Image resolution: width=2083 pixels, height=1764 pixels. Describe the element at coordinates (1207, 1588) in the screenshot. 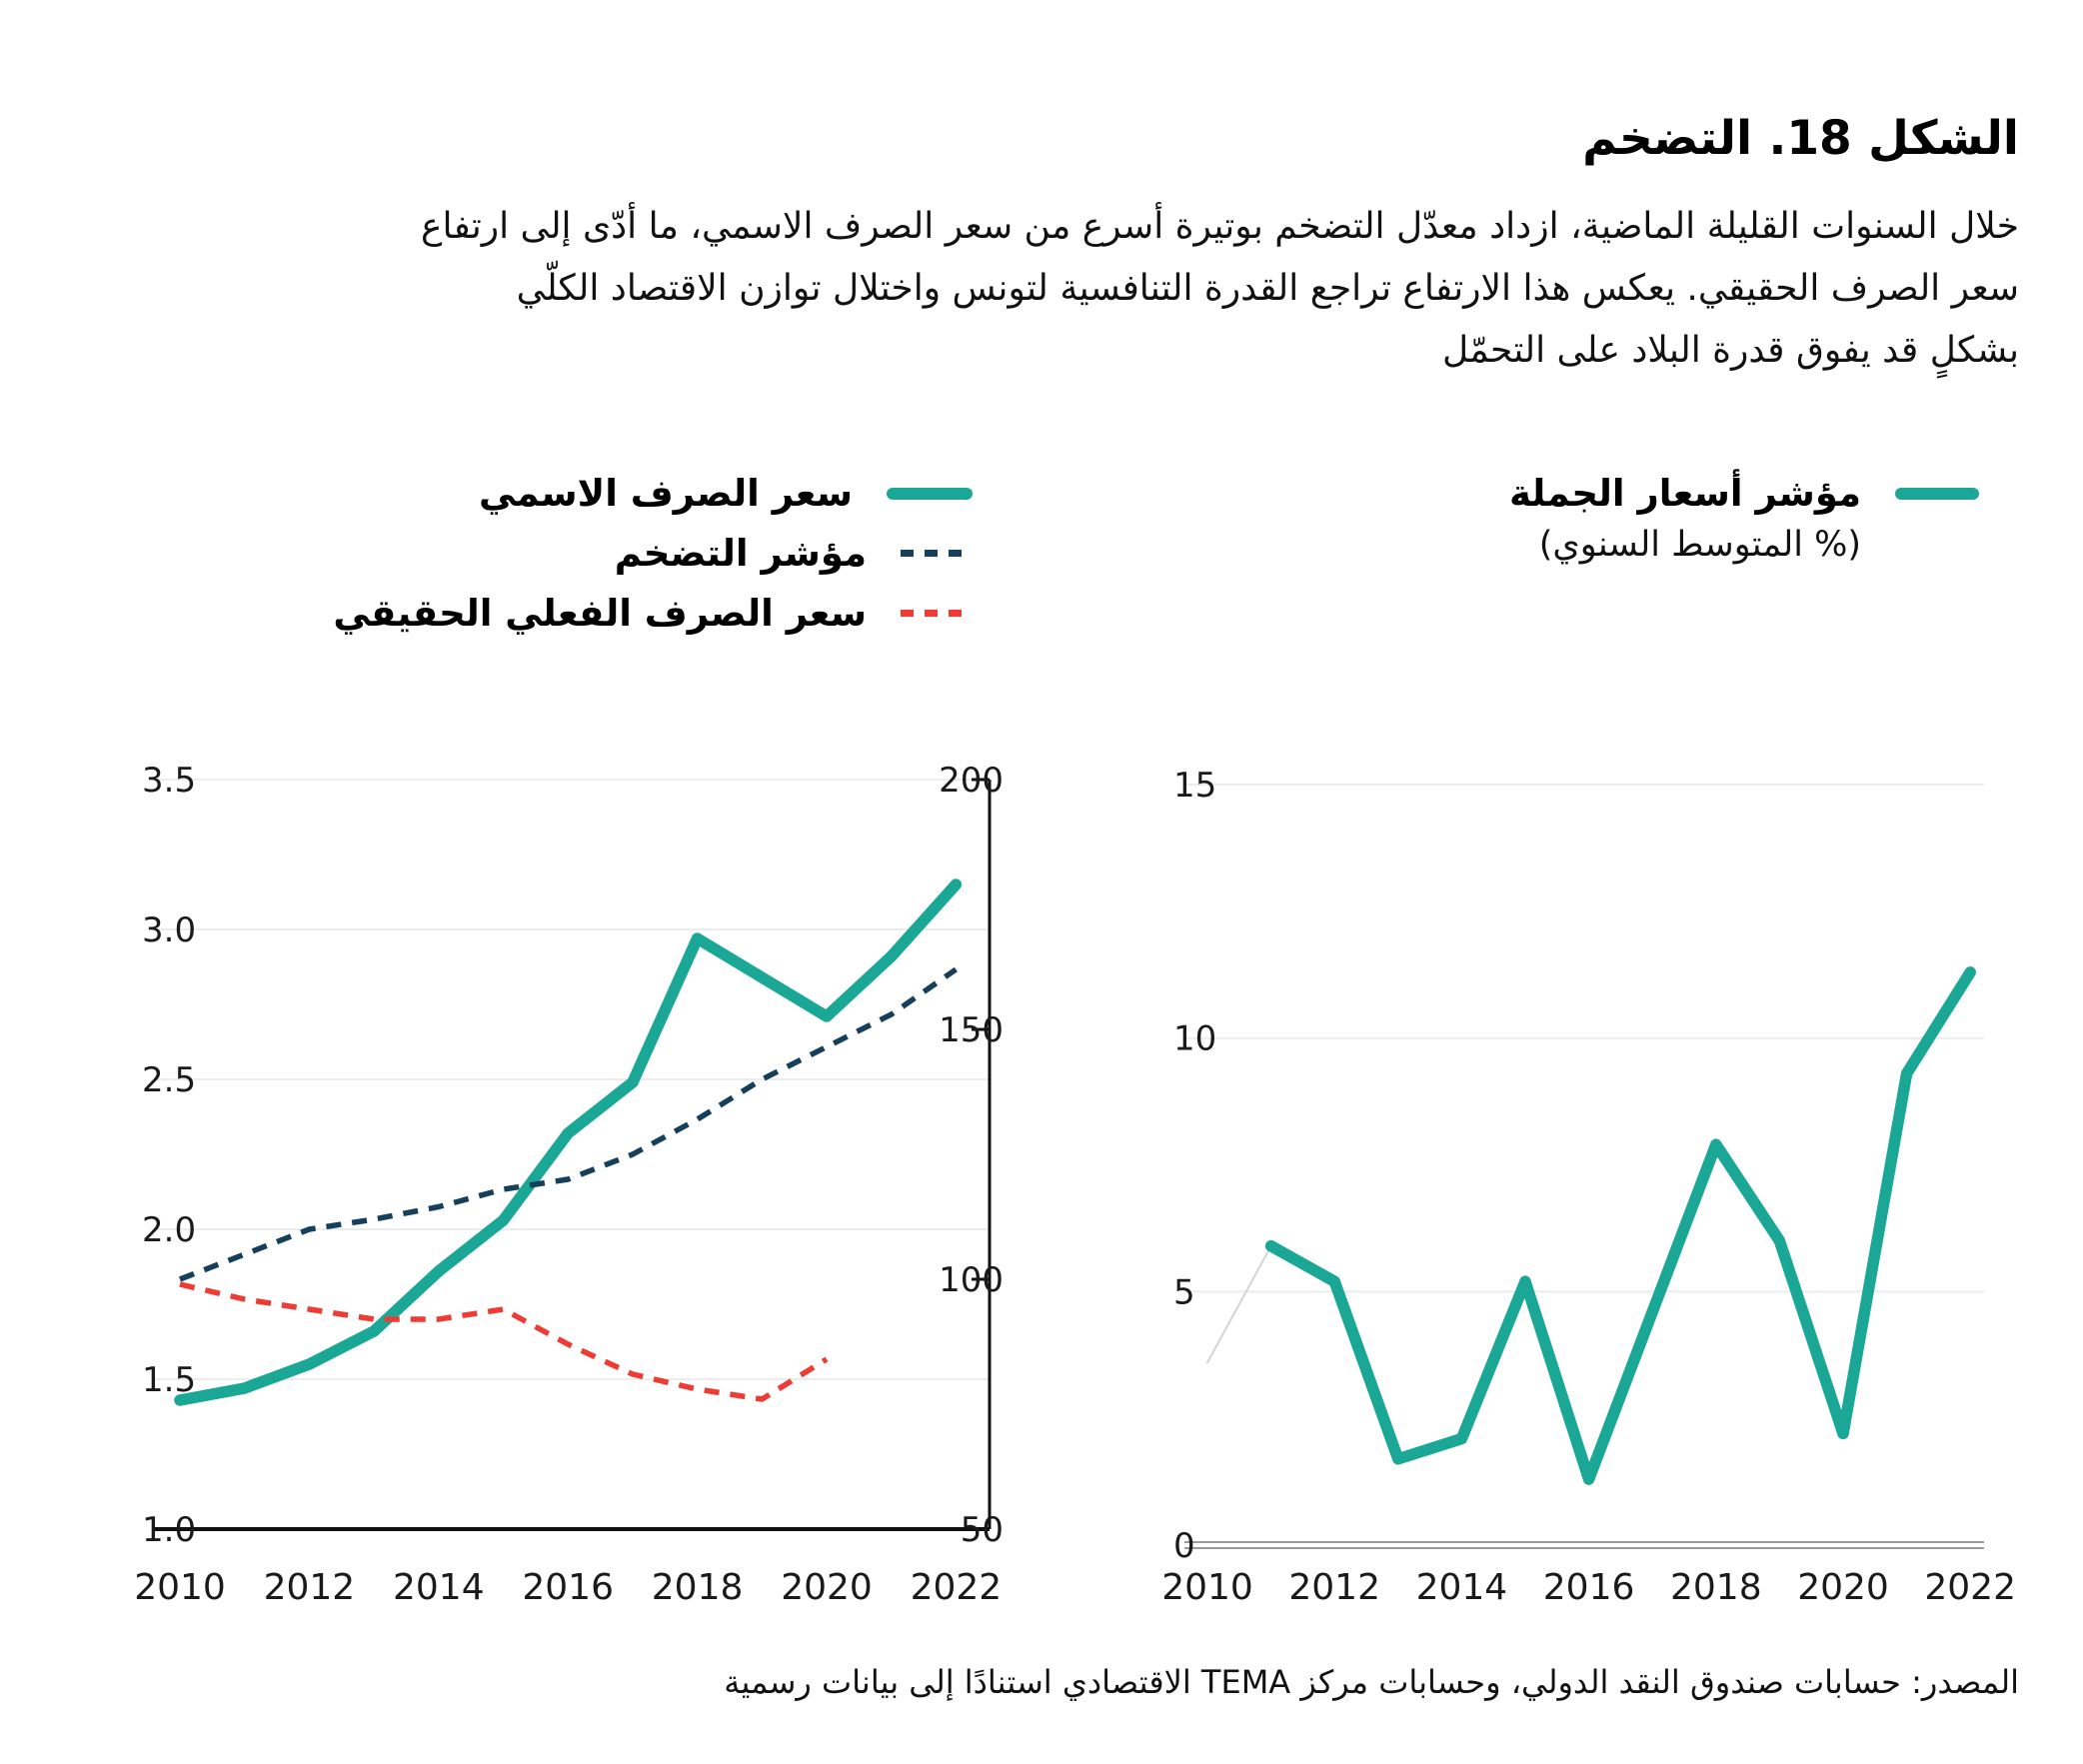

I see `x-axis-tick-right-2010: 2010` at that location.